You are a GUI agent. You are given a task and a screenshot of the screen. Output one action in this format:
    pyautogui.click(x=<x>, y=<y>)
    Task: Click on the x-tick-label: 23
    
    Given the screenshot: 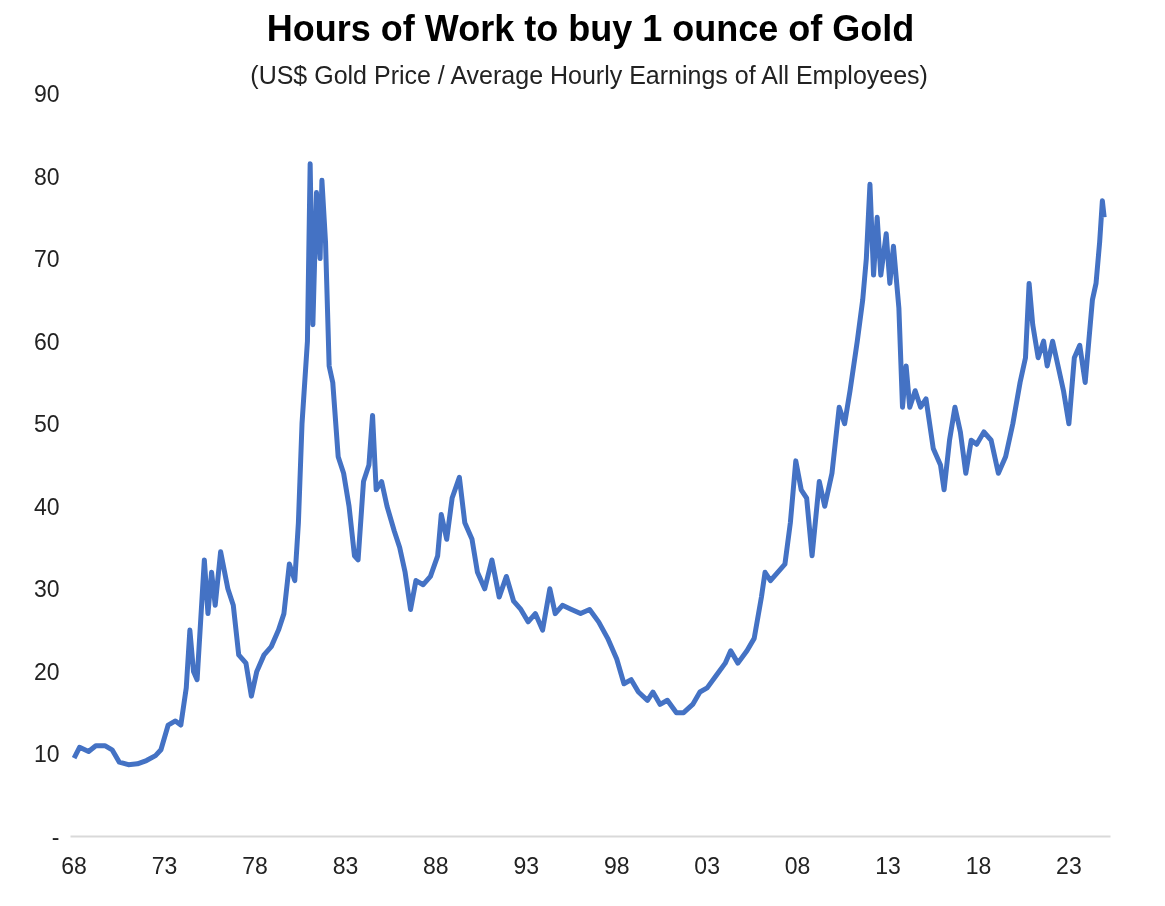 What is the action you would take?
    pyautogui.click(x=1069, y=865)
    